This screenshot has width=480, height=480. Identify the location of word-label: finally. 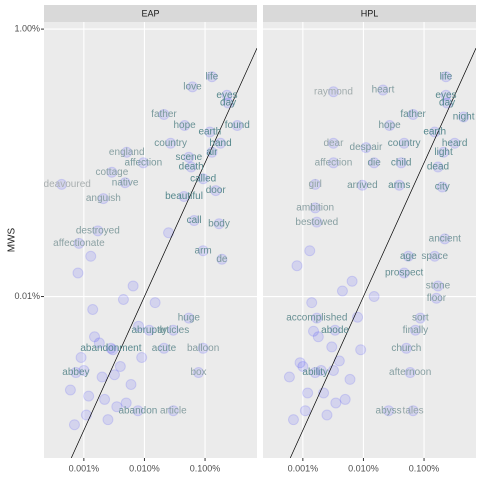
(416, 330).